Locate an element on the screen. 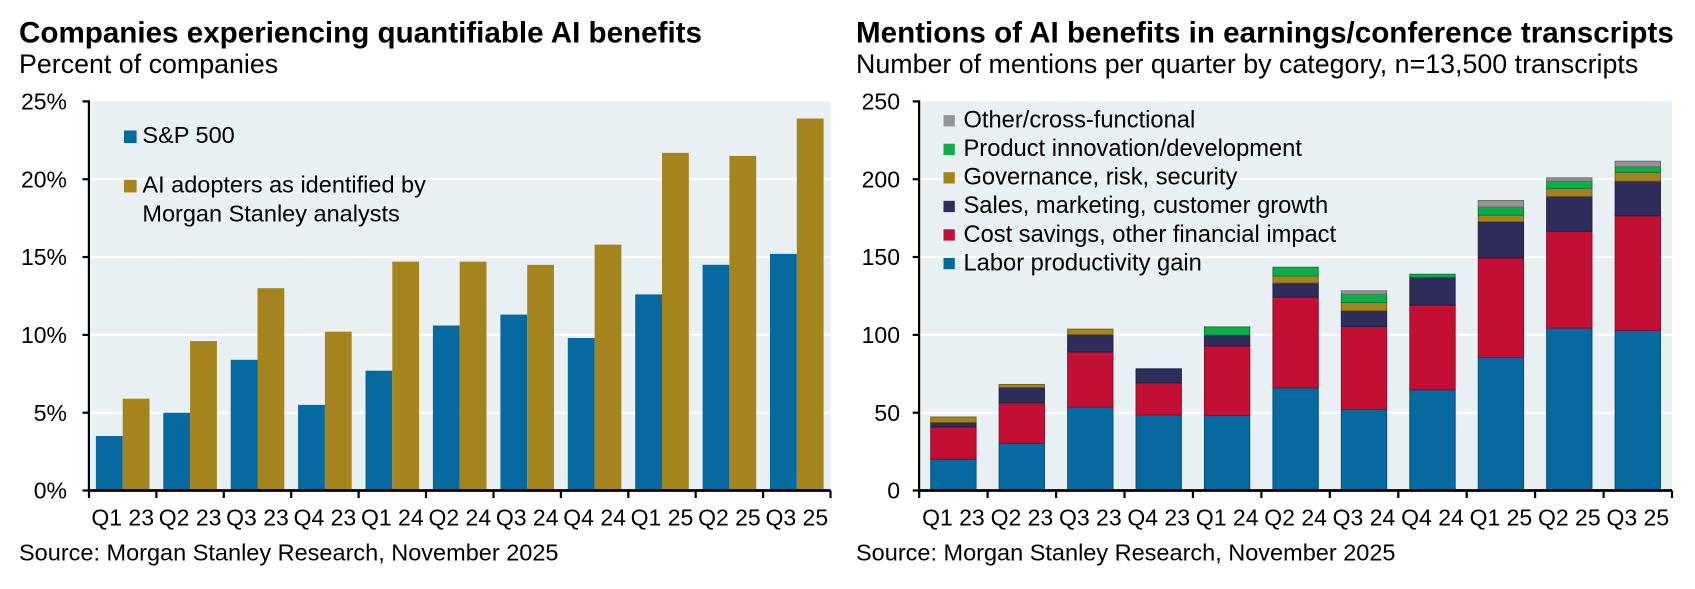  svg-text: Product innovation/development is located at coordinates (1133, 149).